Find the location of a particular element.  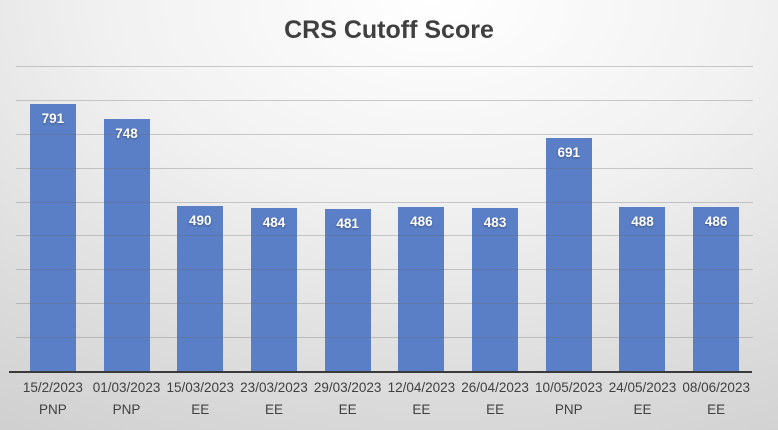

x-axis-label-date: 15/03/2023 is located at coordinates (200, 387).